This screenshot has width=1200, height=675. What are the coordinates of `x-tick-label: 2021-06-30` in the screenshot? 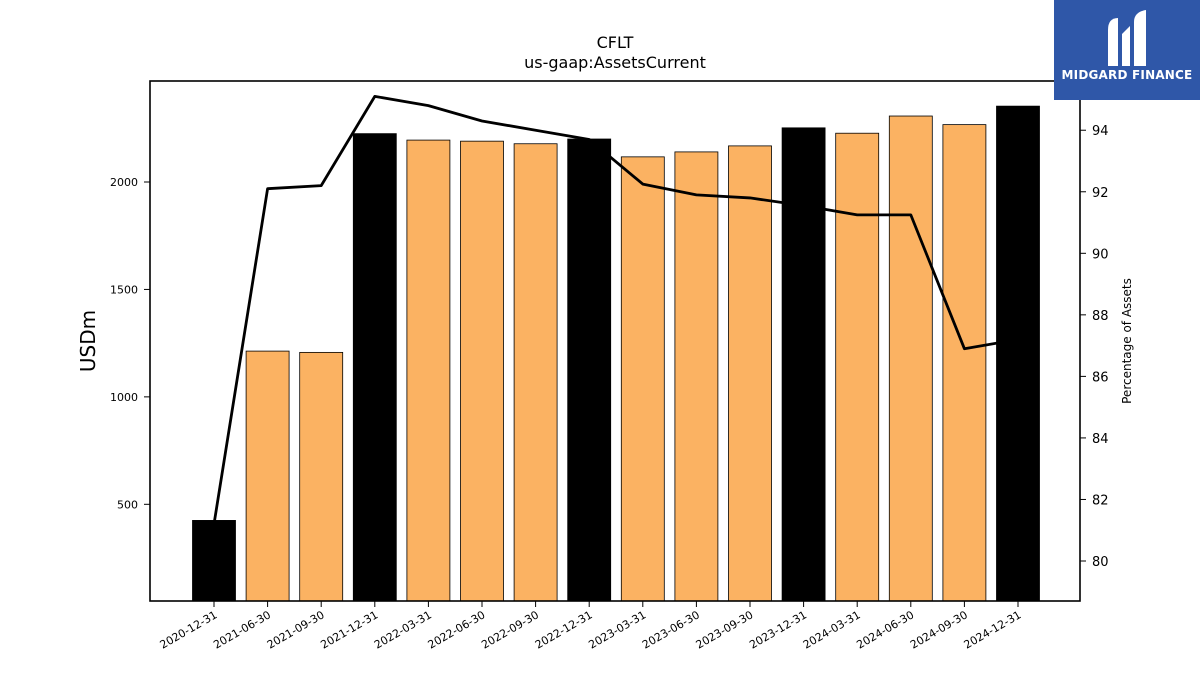 It's located at (242, 629).